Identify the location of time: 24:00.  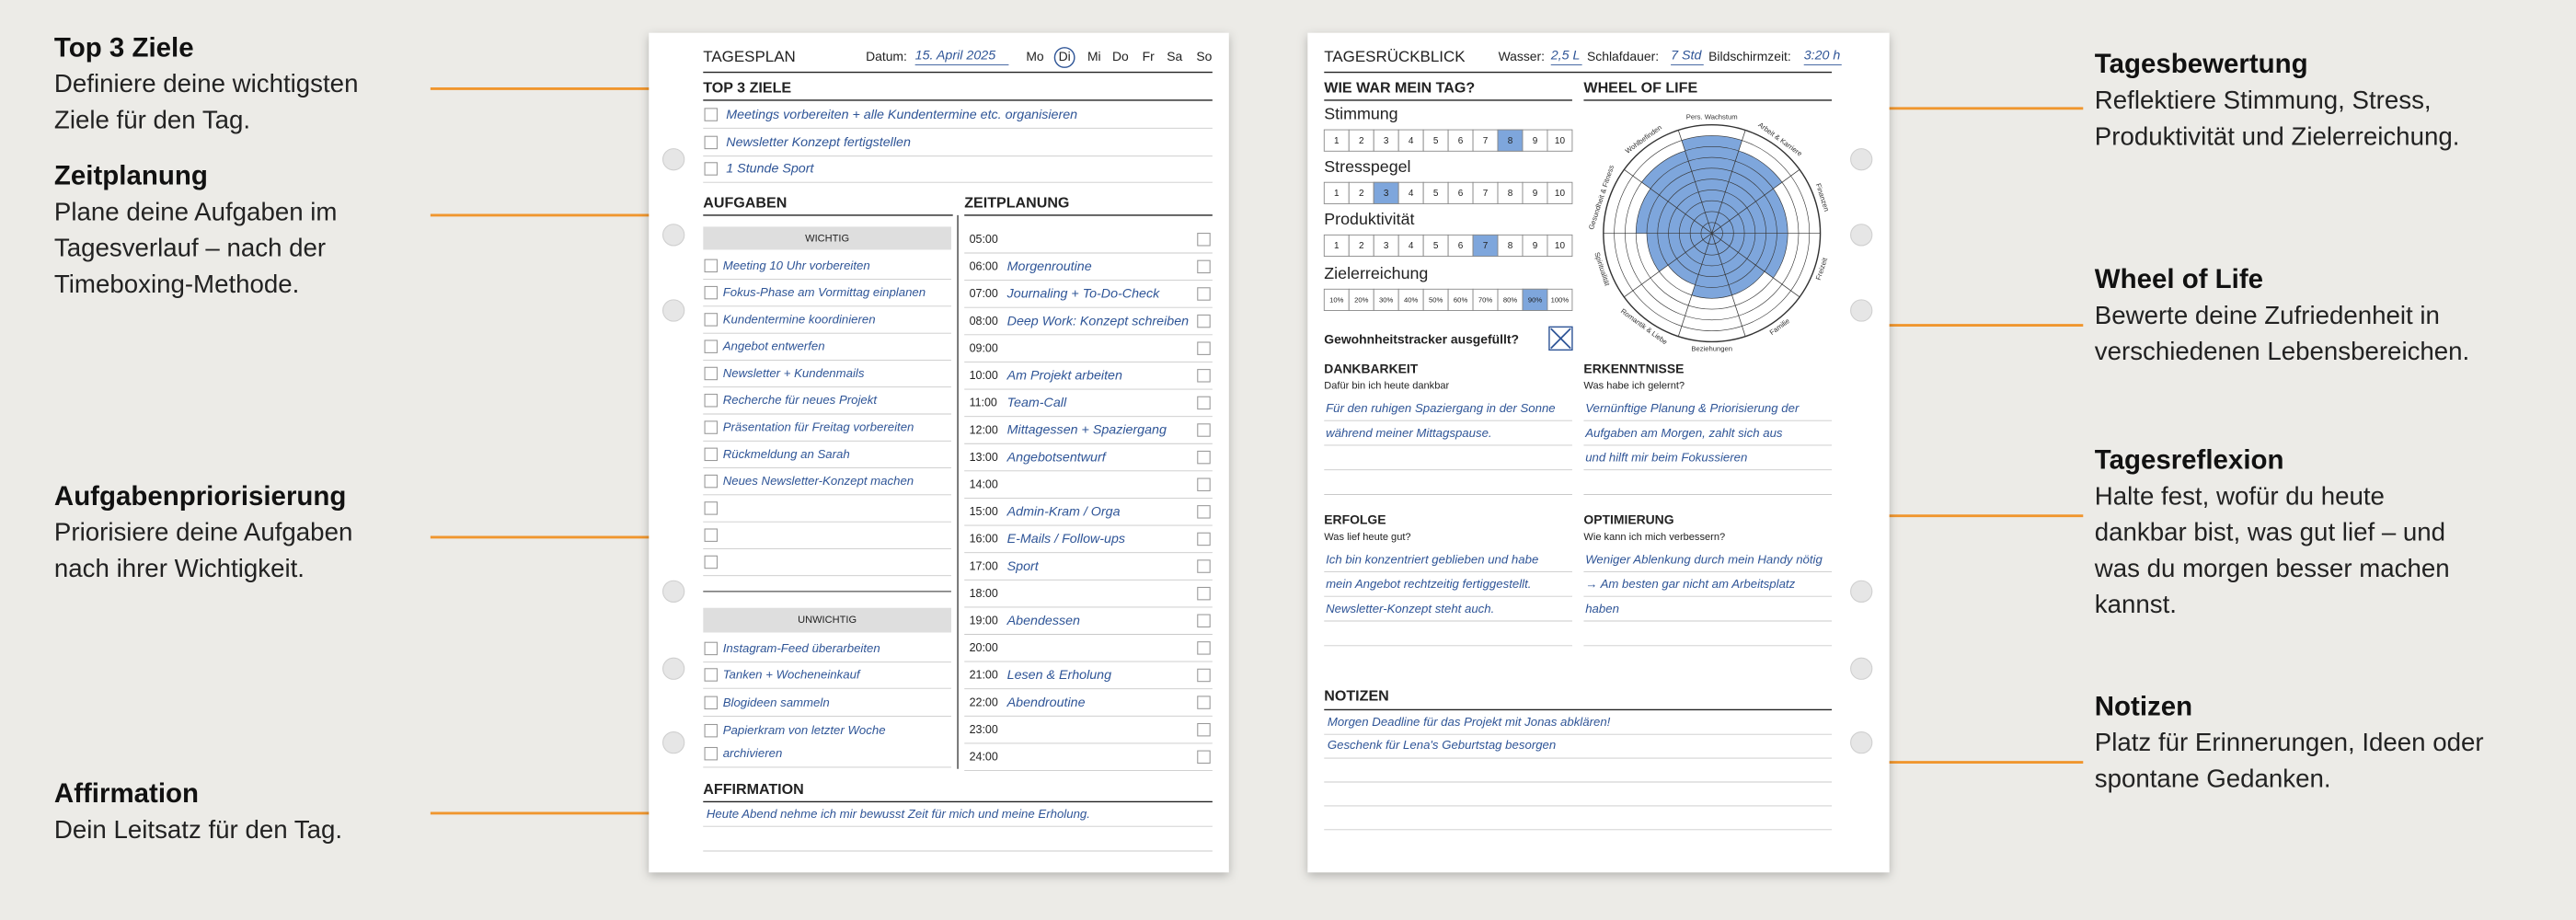
(984, 757).